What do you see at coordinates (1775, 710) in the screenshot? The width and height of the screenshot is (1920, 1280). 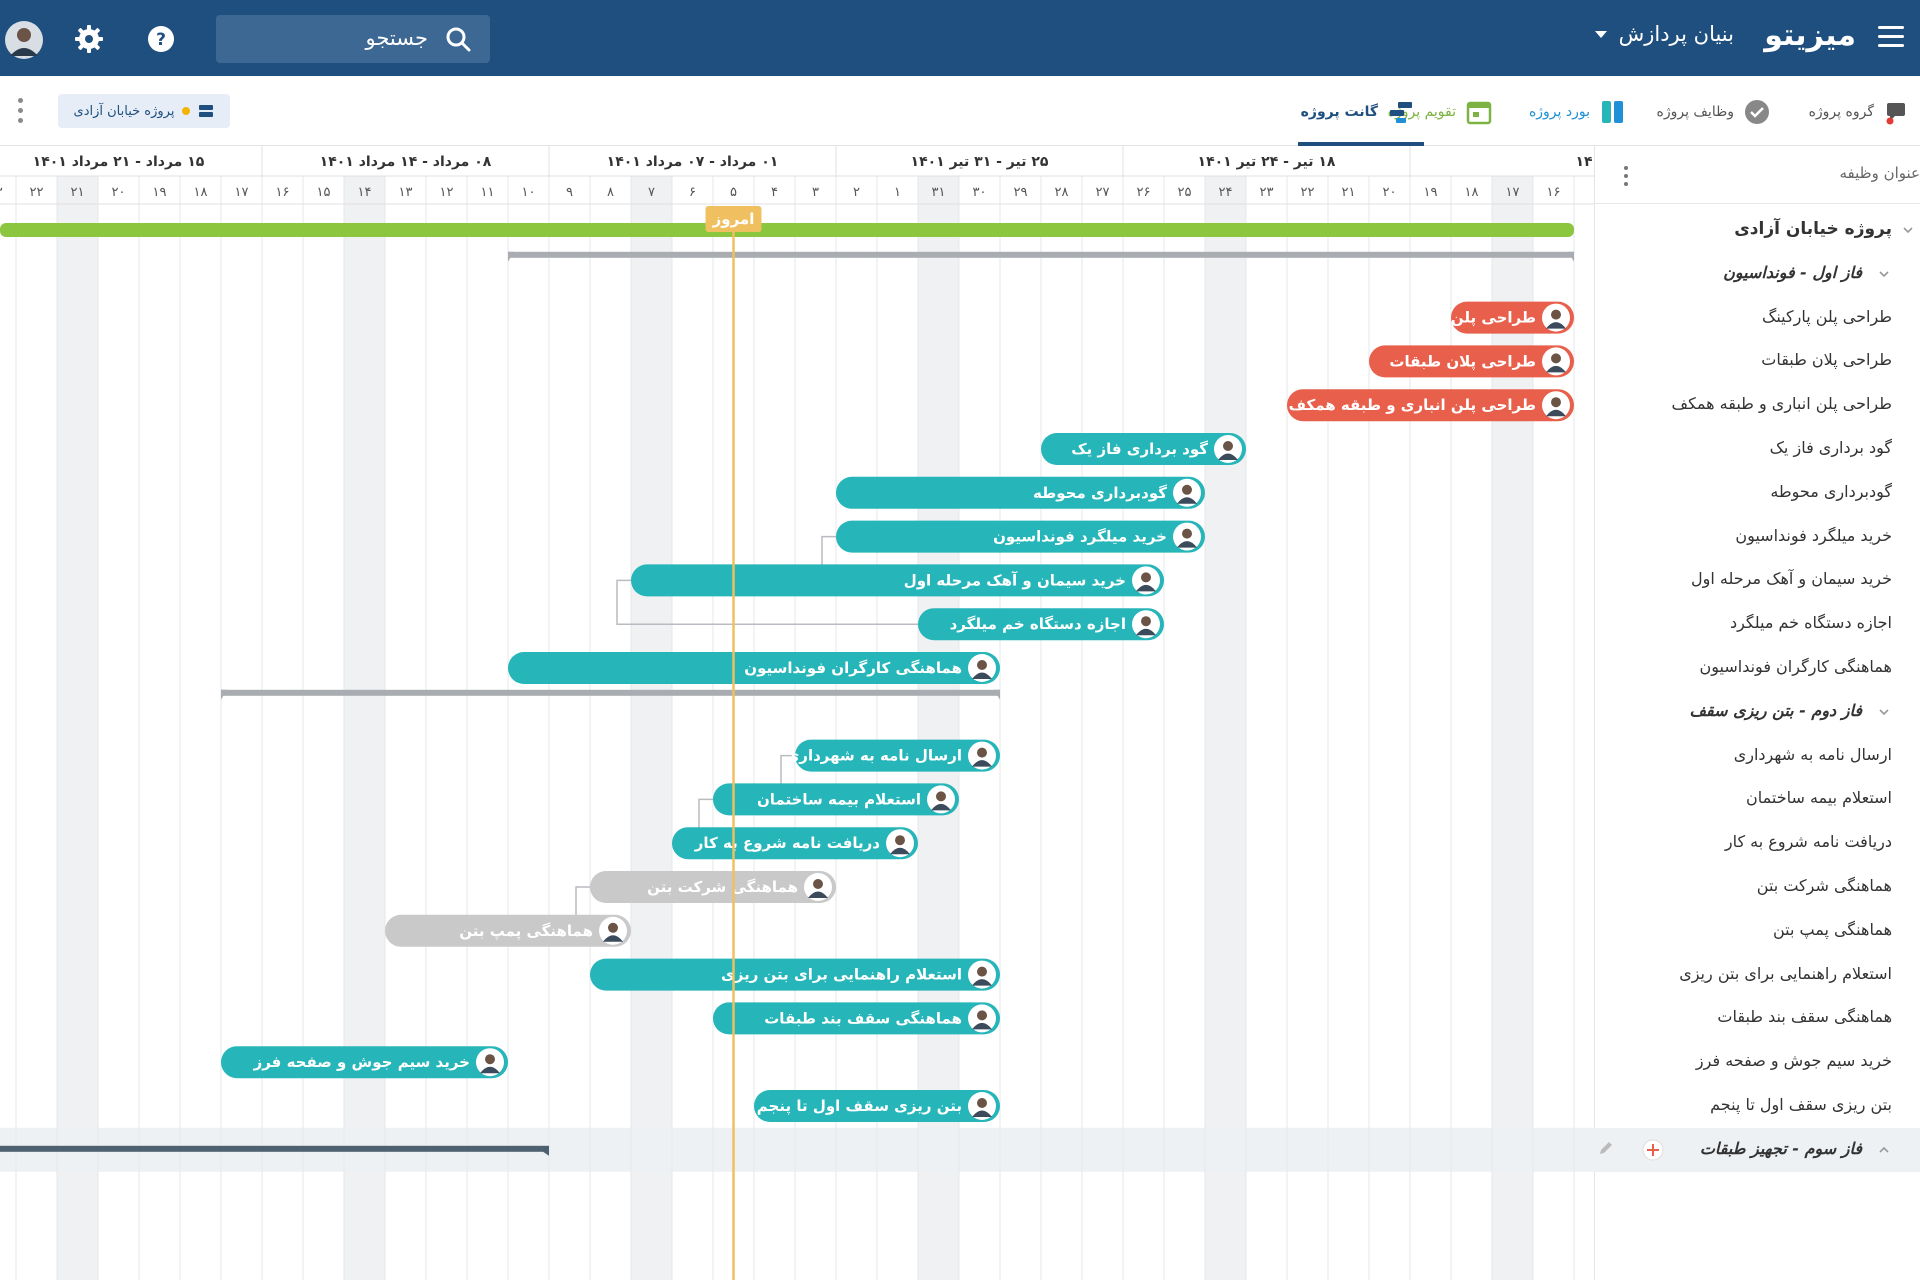 I see `task-row-label: فاز دوم - بتن ریزی سقف` at bounding box center [1775, 710].